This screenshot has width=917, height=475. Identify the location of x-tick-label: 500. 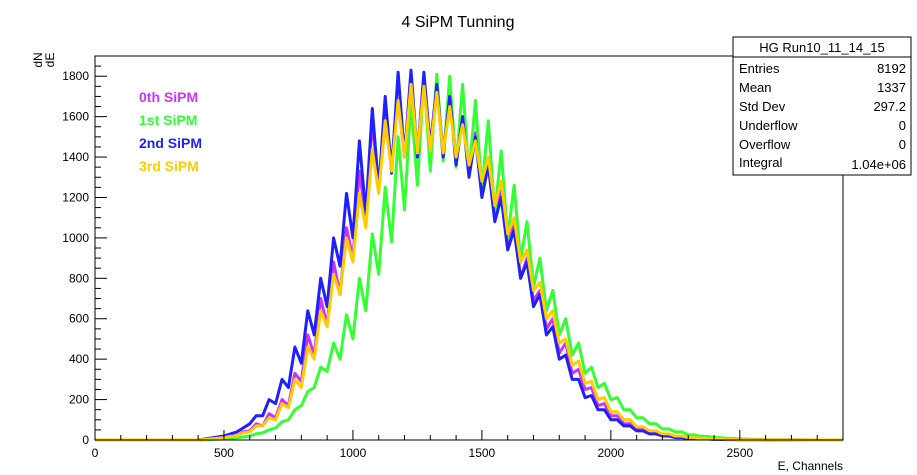
(224, 453).